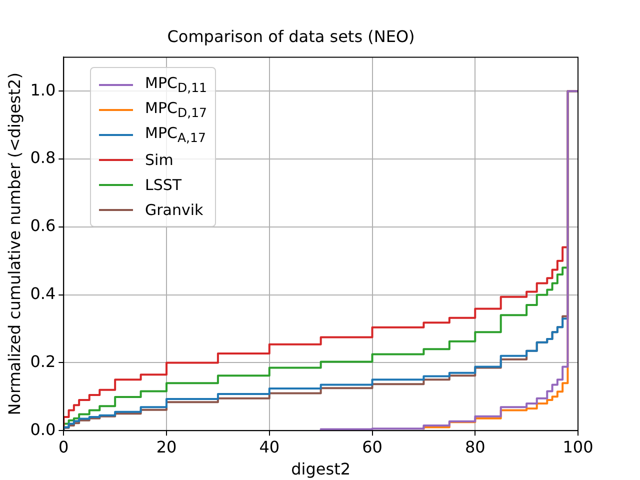 The width and height of the screenshot is (640, 480). Describe the element at coordinates (578, 446) in the screenshot. I see `x-tick-label: 100` at that location.